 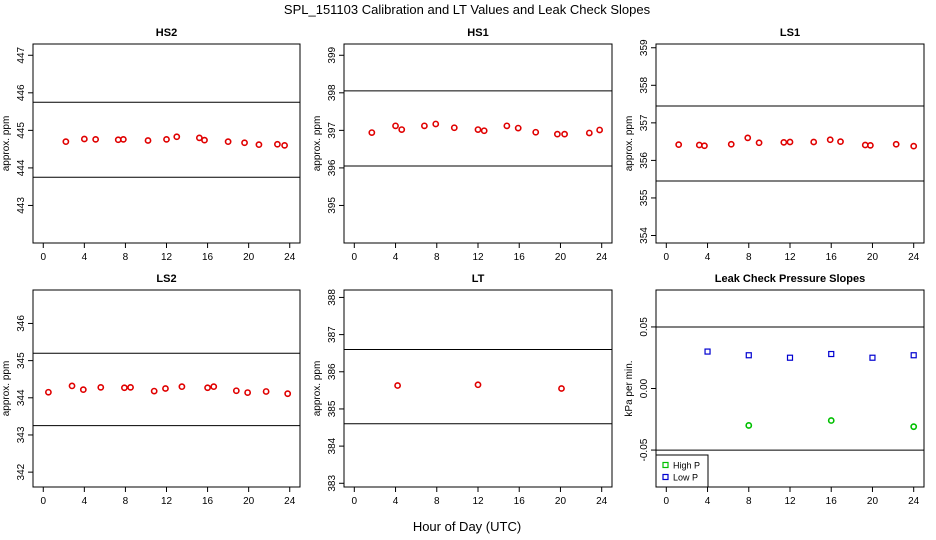 I want to click on y-tick-label: 398, so click(x=332, y=92).